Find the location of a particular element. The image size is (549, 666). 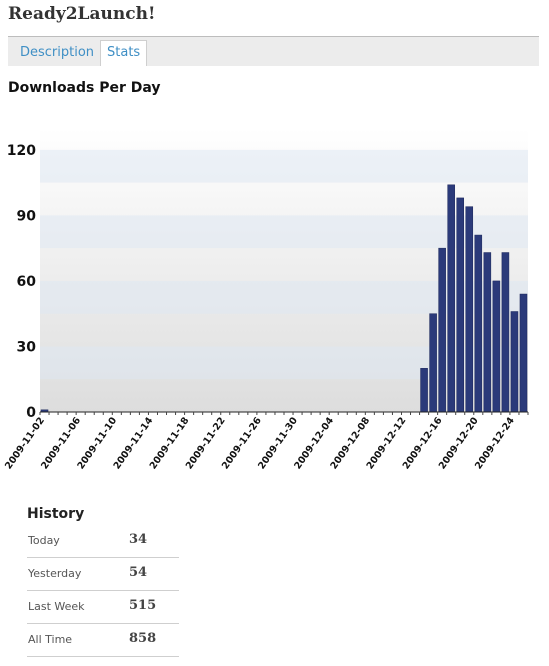

tab-bar: Description Stats is located at coordinates (273, 51).